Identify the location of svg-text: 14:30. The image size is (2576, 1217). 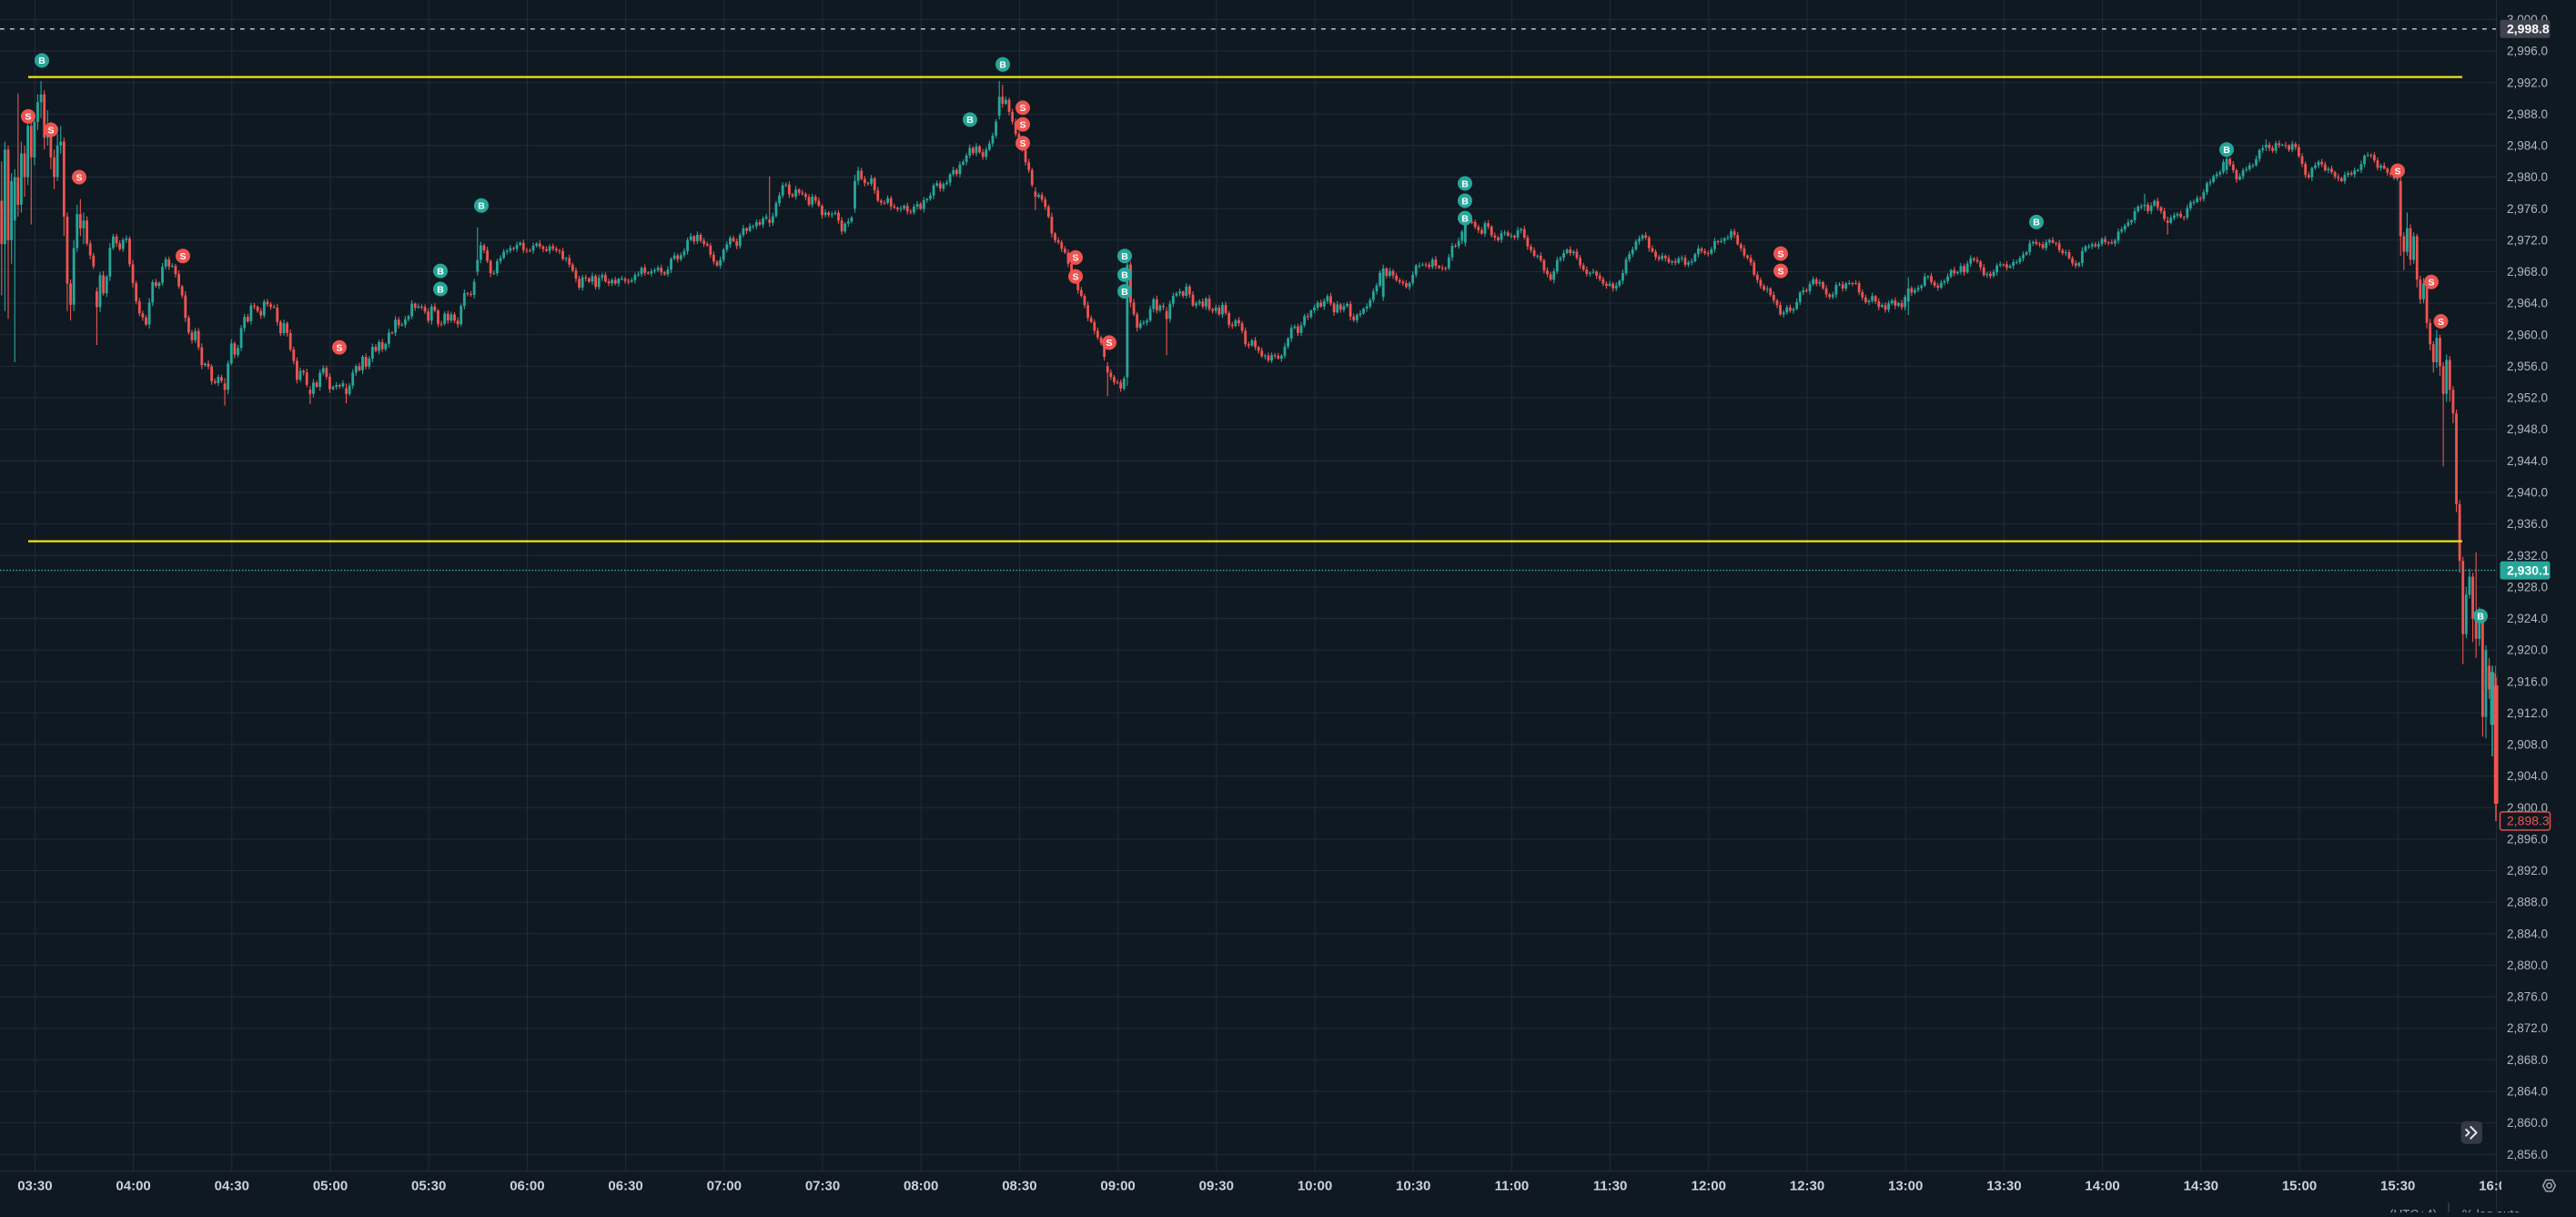
(2201, 1186).